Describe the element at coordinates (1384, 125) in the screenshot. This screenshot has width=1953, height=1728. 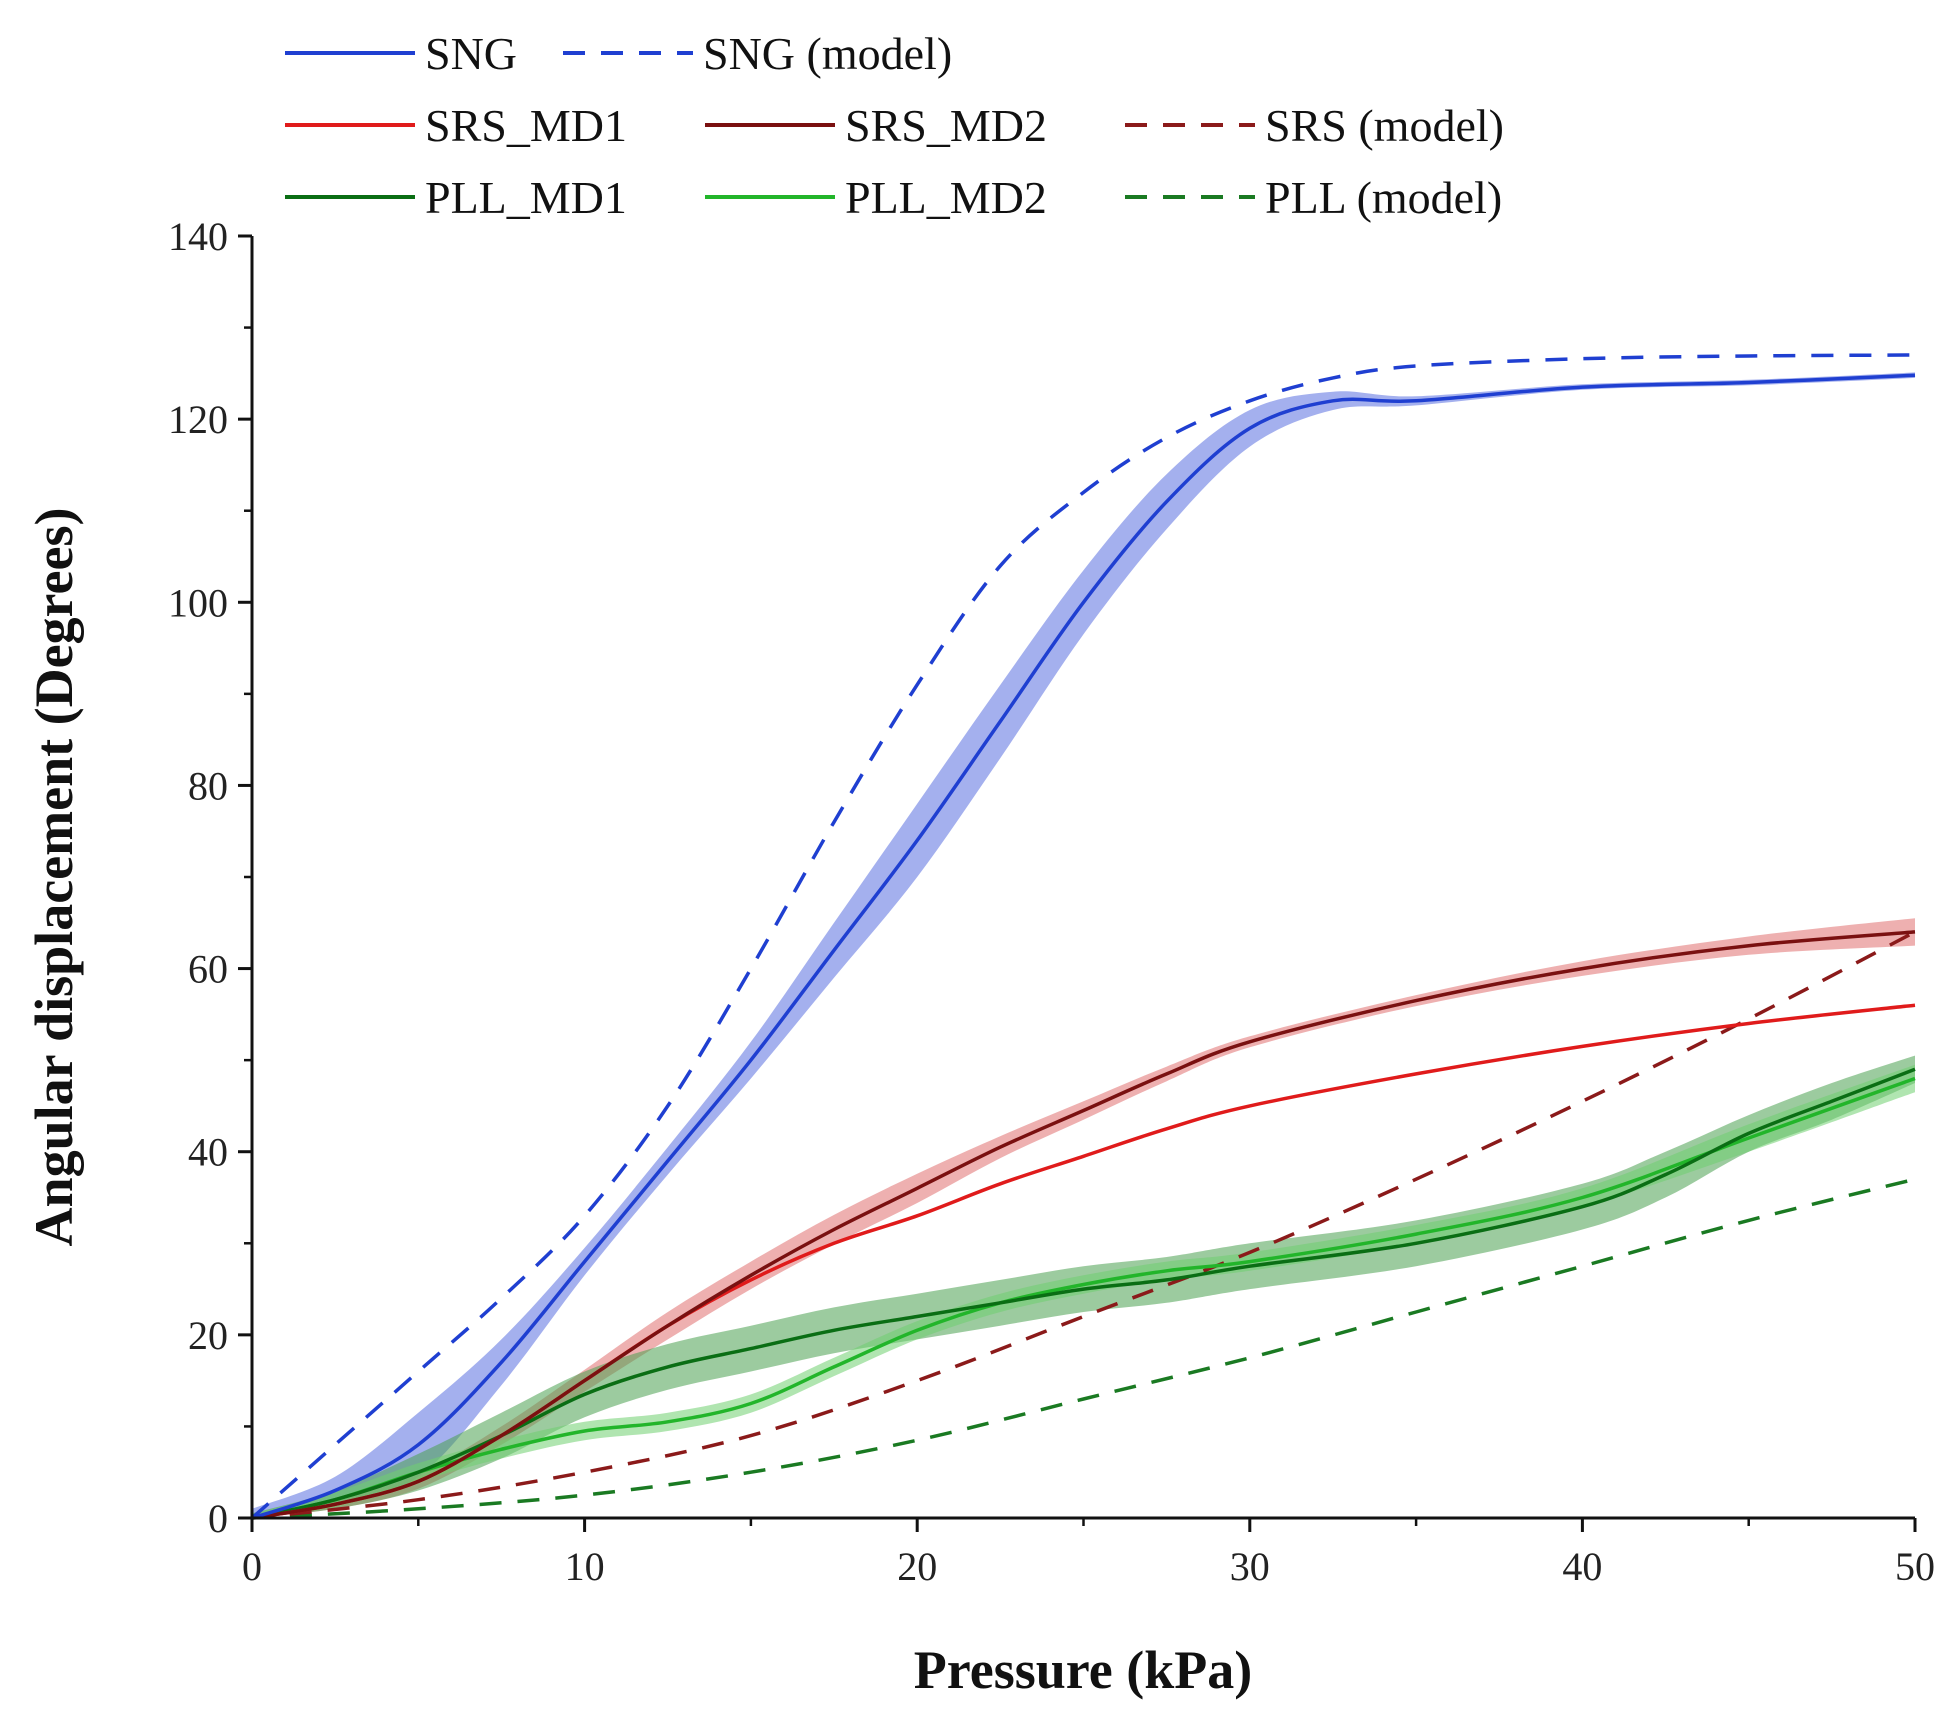
I see `legend-label-srs-model: SRS (model)` at that location.